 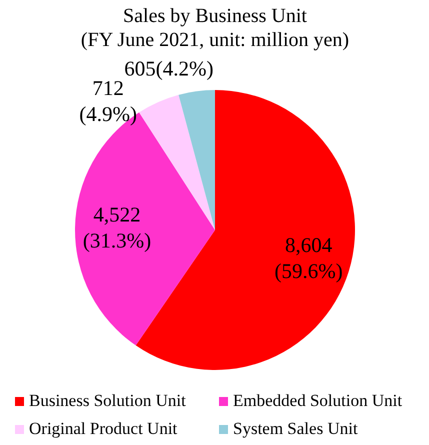 I want to click on data-label: 4,522 (31.3%), so click(x=117, y=227).